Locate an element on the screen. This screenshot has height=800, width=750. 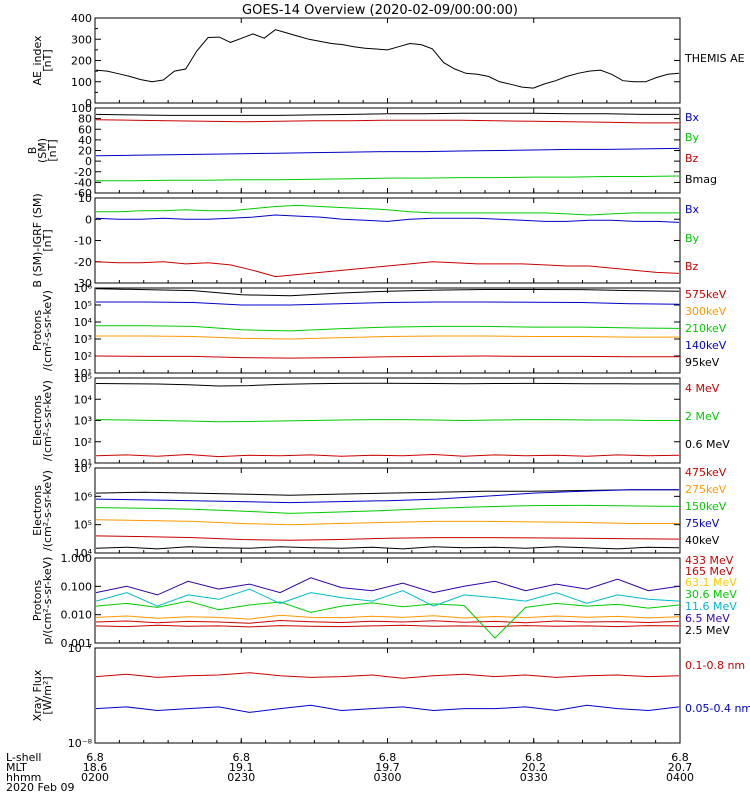
legend-label: 2.5 MeV is located at coordinates (707, 630).